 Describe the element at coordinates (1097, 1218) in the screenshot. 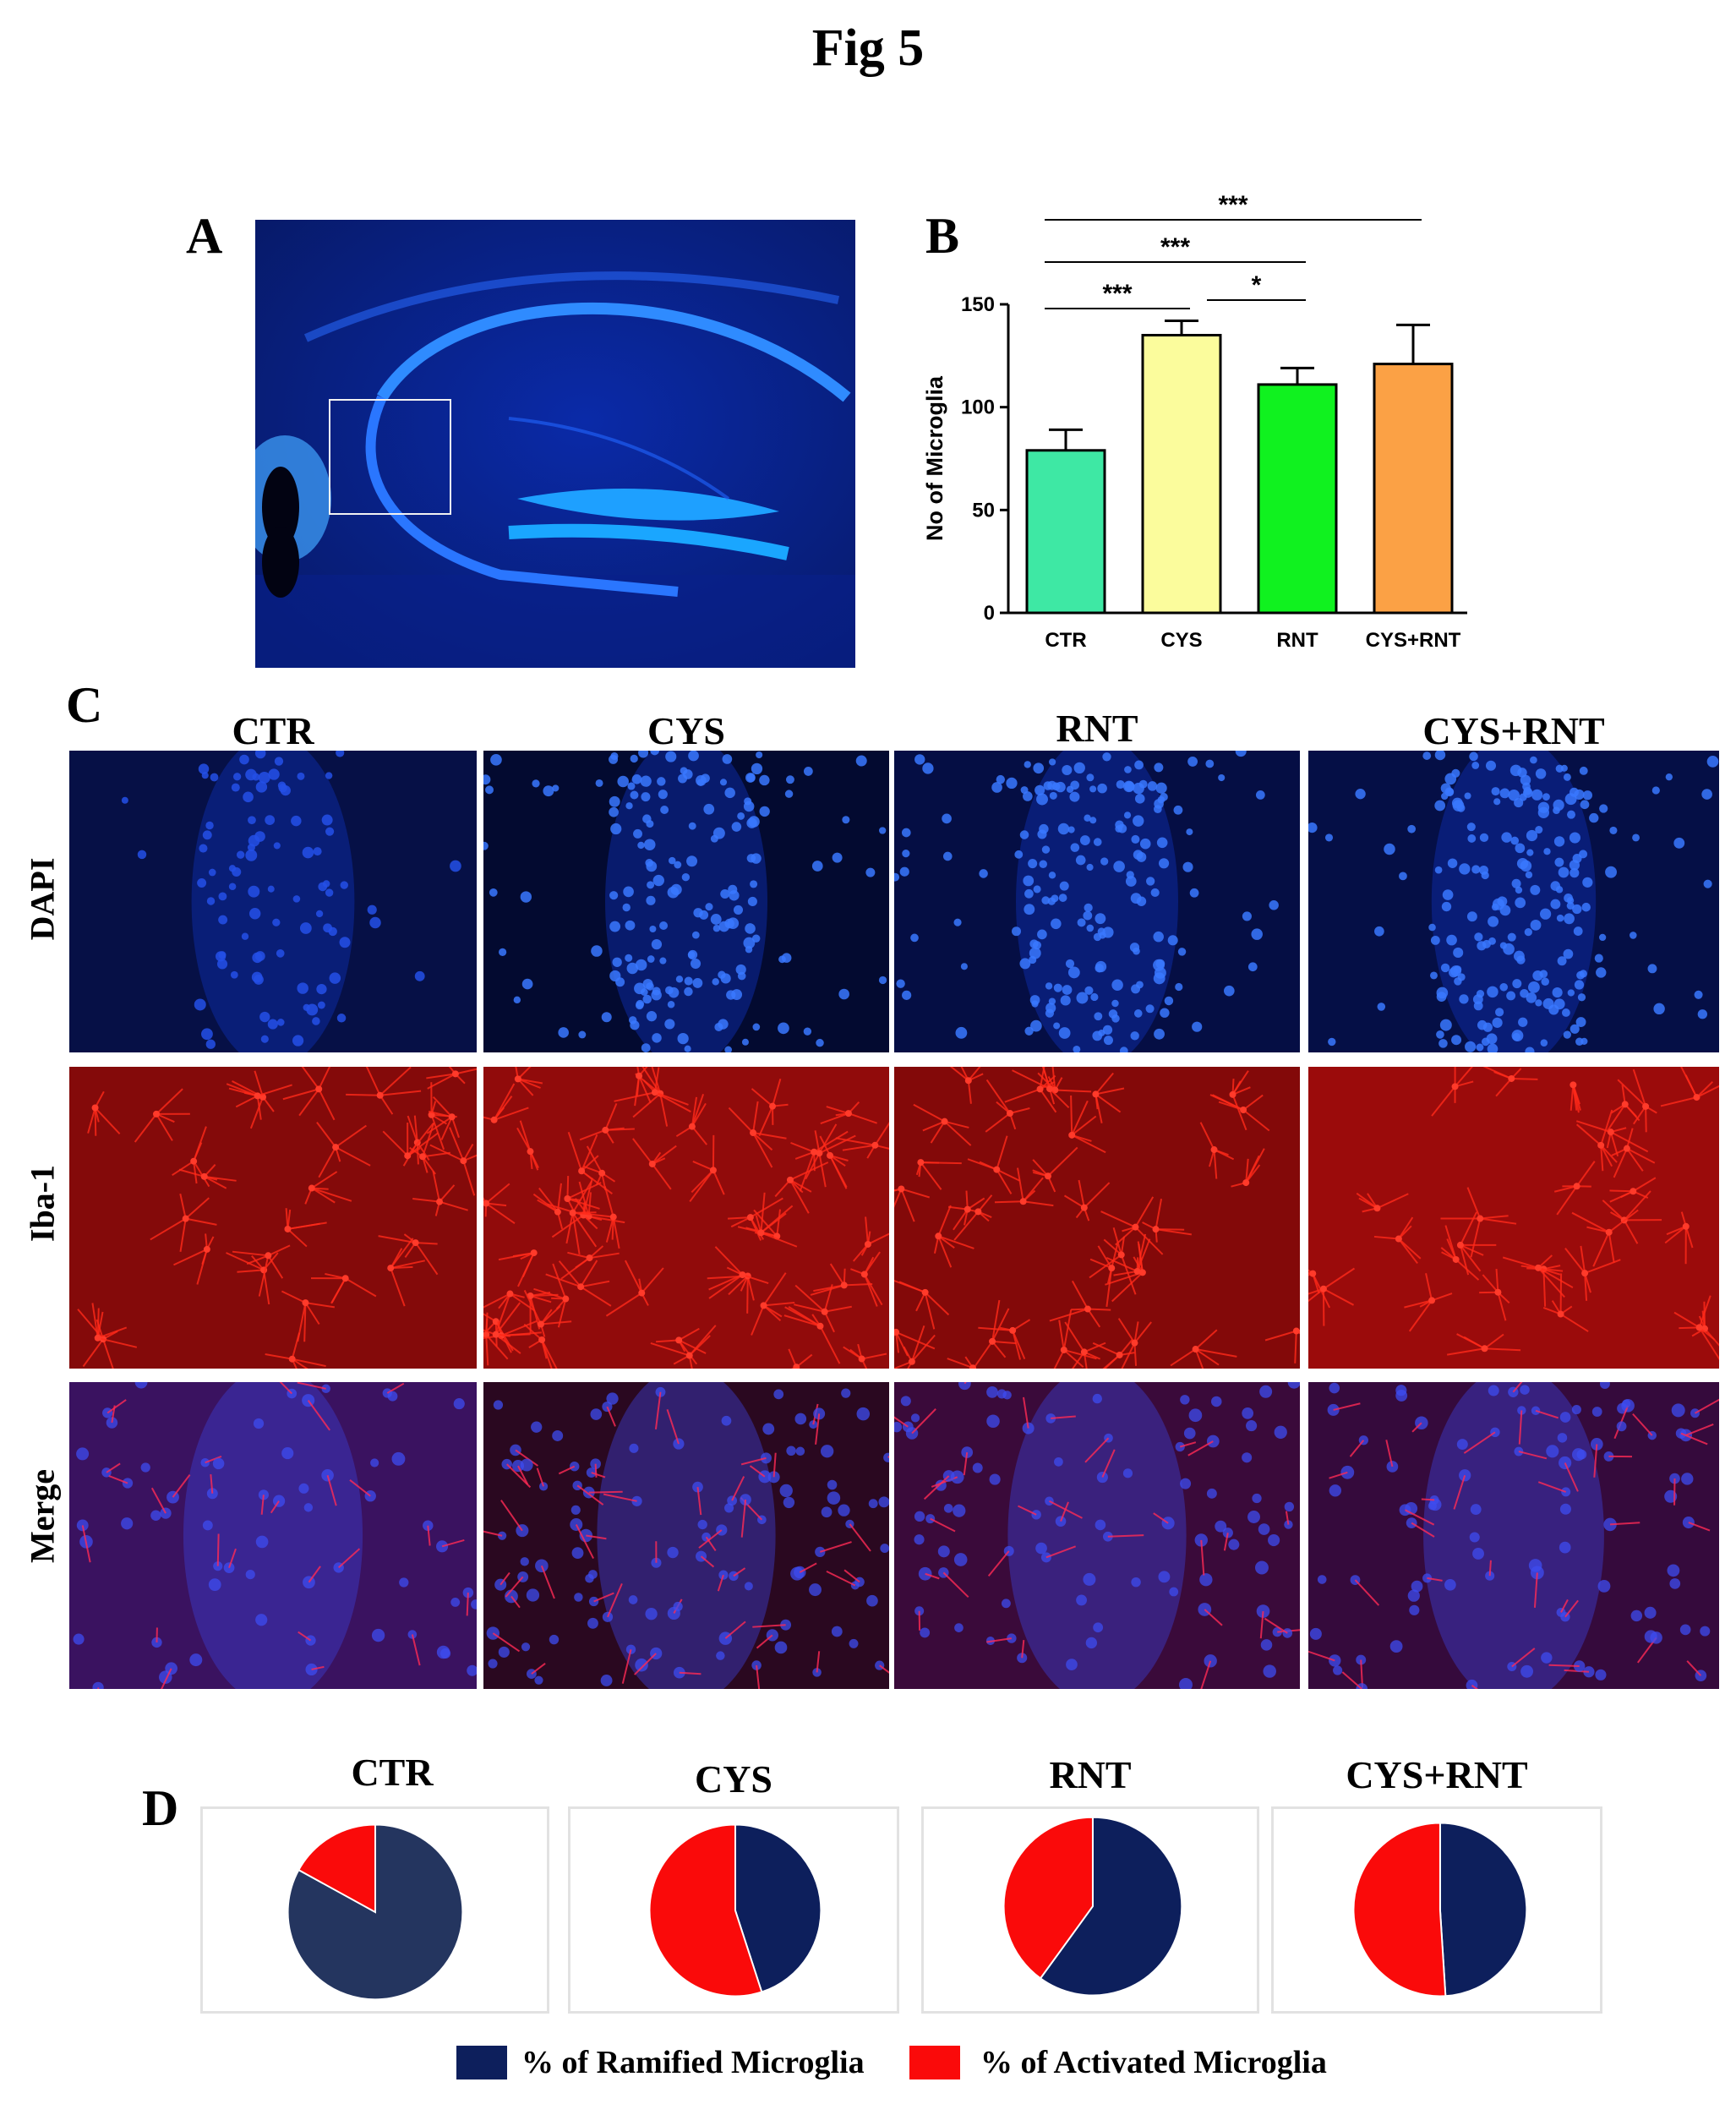

I see `micrograph-iba1-rnt` at that location.